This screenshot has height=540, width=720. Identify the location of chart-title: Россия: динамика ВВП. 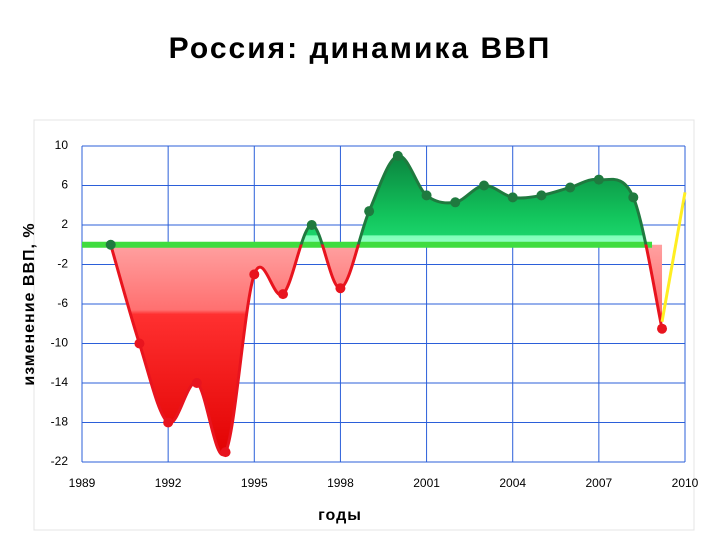
(360, 48).